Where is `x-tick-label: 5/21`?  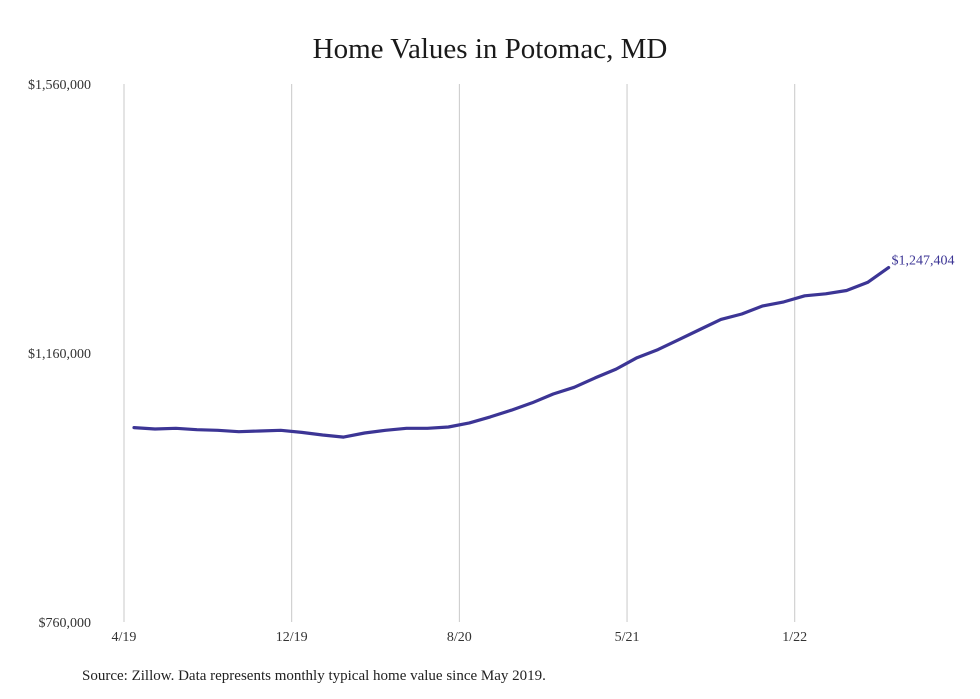 x-tick-label: 5/21 is located at coordinates (627, 637).